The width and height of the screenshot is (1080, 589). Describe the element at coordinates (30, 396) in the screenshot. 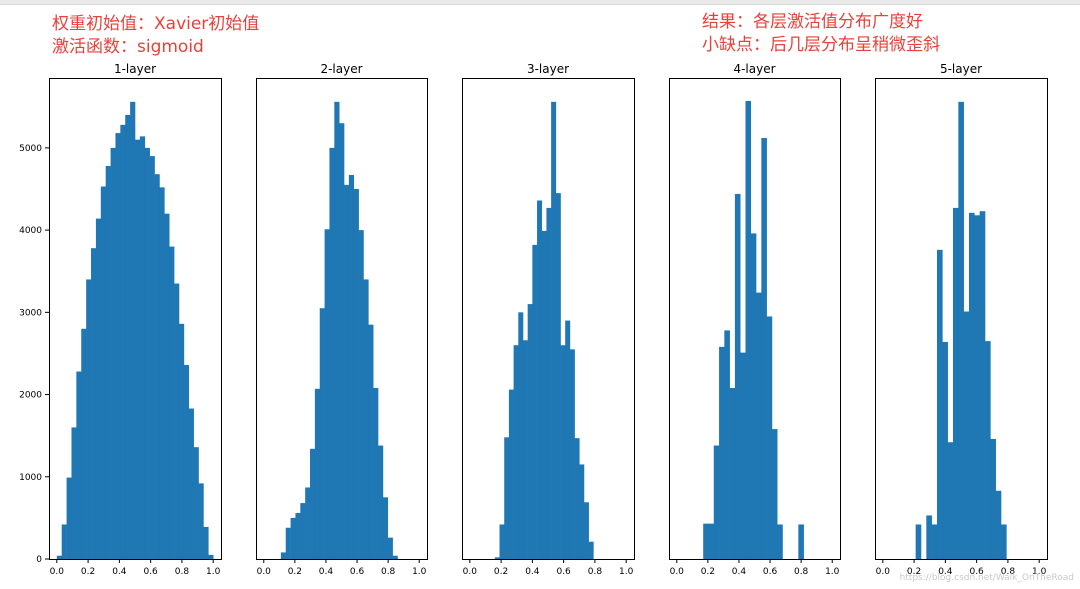

I see `y-tick-label-layer1: 2000` at that location.